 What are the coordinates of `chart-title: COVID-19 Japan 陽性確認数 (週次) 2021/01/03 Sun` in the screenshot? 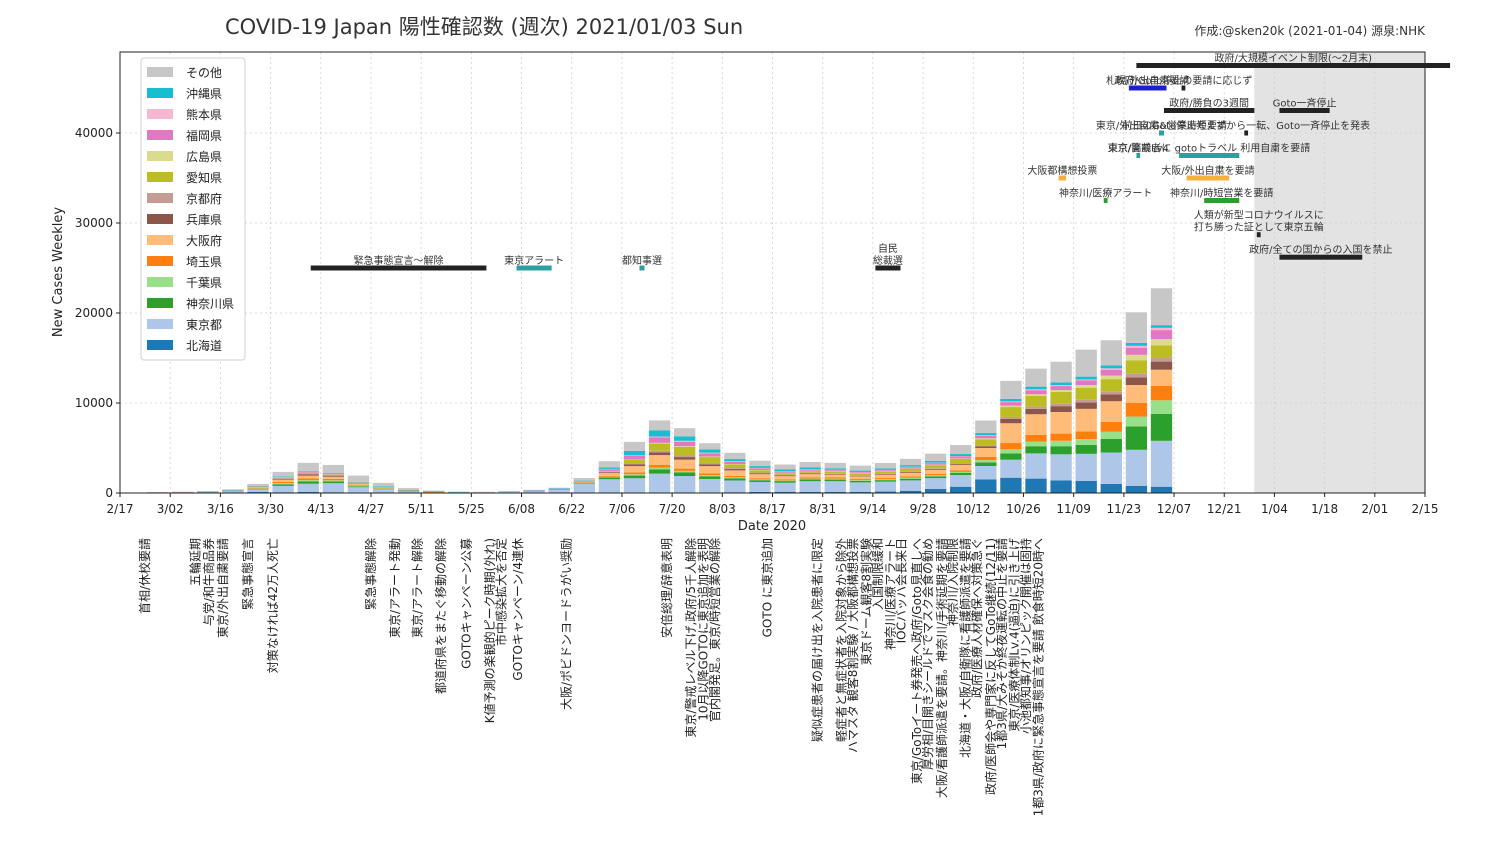 It's located at (484, 27).